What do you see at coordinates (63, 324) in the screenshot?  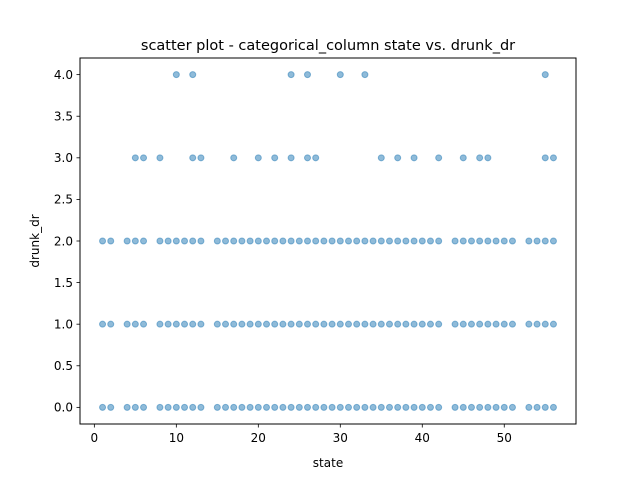 I see `y-tick-label: 1.0` at bounding box center [63, 324].